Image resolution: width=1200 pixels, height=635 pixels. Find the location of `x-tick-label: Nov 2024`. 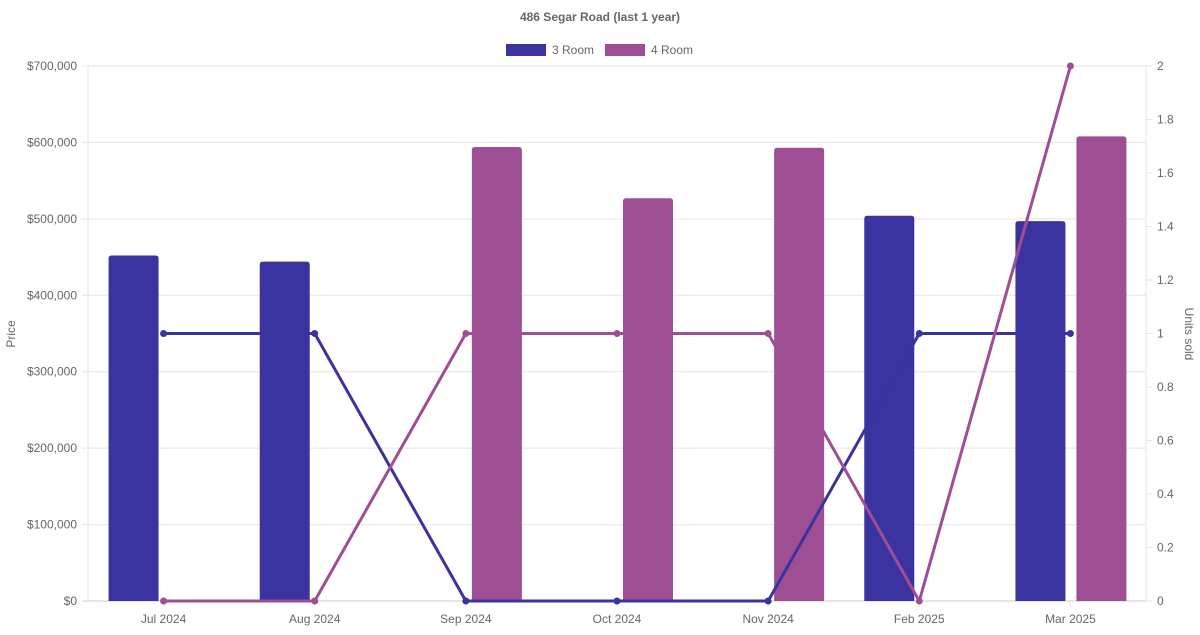

x-tick-label: Nov 2024 is located at coordinates (768, 619).